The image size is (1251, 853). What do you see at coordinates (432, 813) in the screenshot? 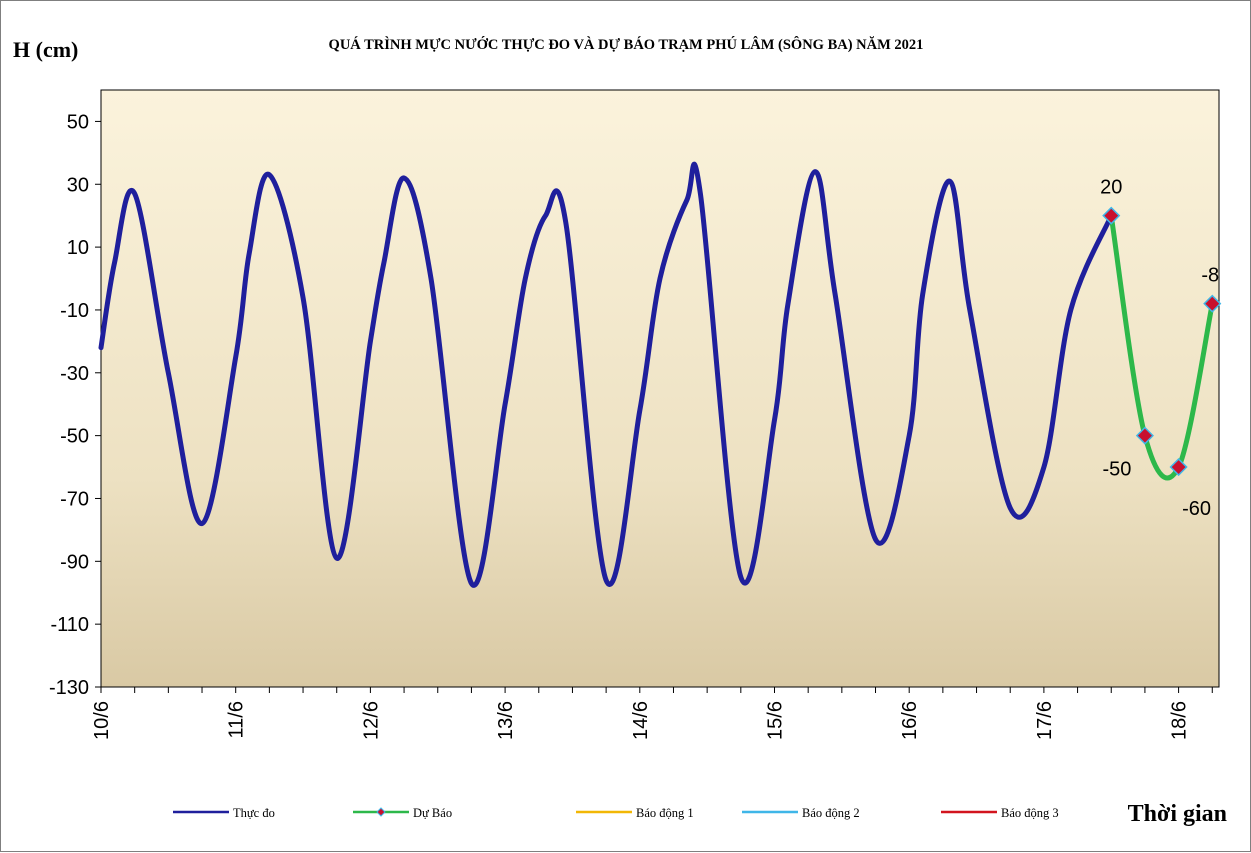
I see `legend-label-1: Dự Báo` at bounding box center [432, 813].